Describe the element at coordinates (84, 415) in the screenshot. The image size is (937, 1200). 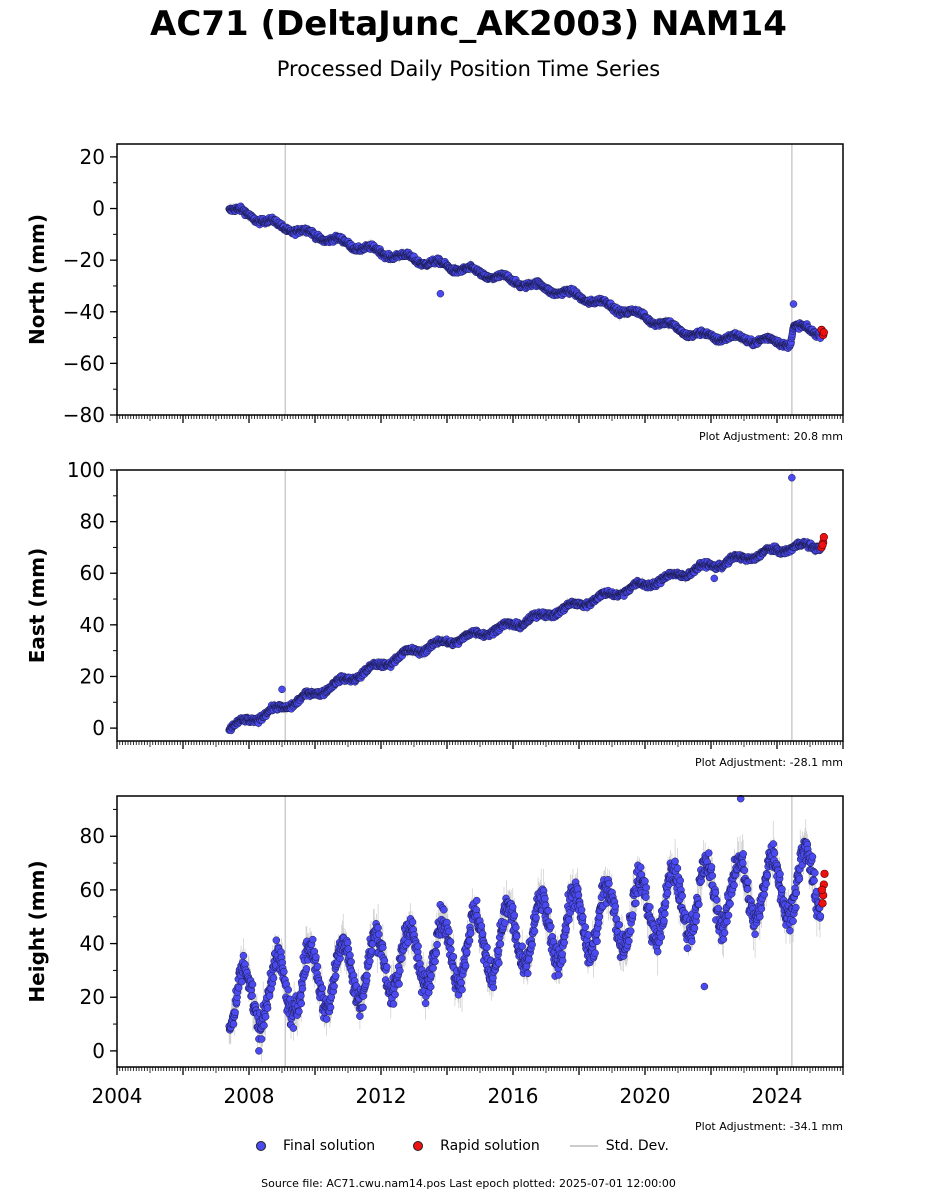
I see `y-tick-label: −80` at that location.